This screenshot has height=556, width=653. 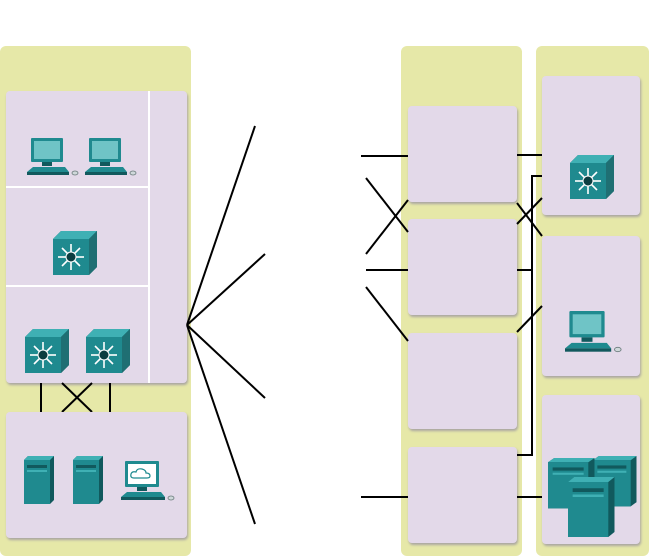 I want to click on core-to-server-links, so click(x=75, y=397).